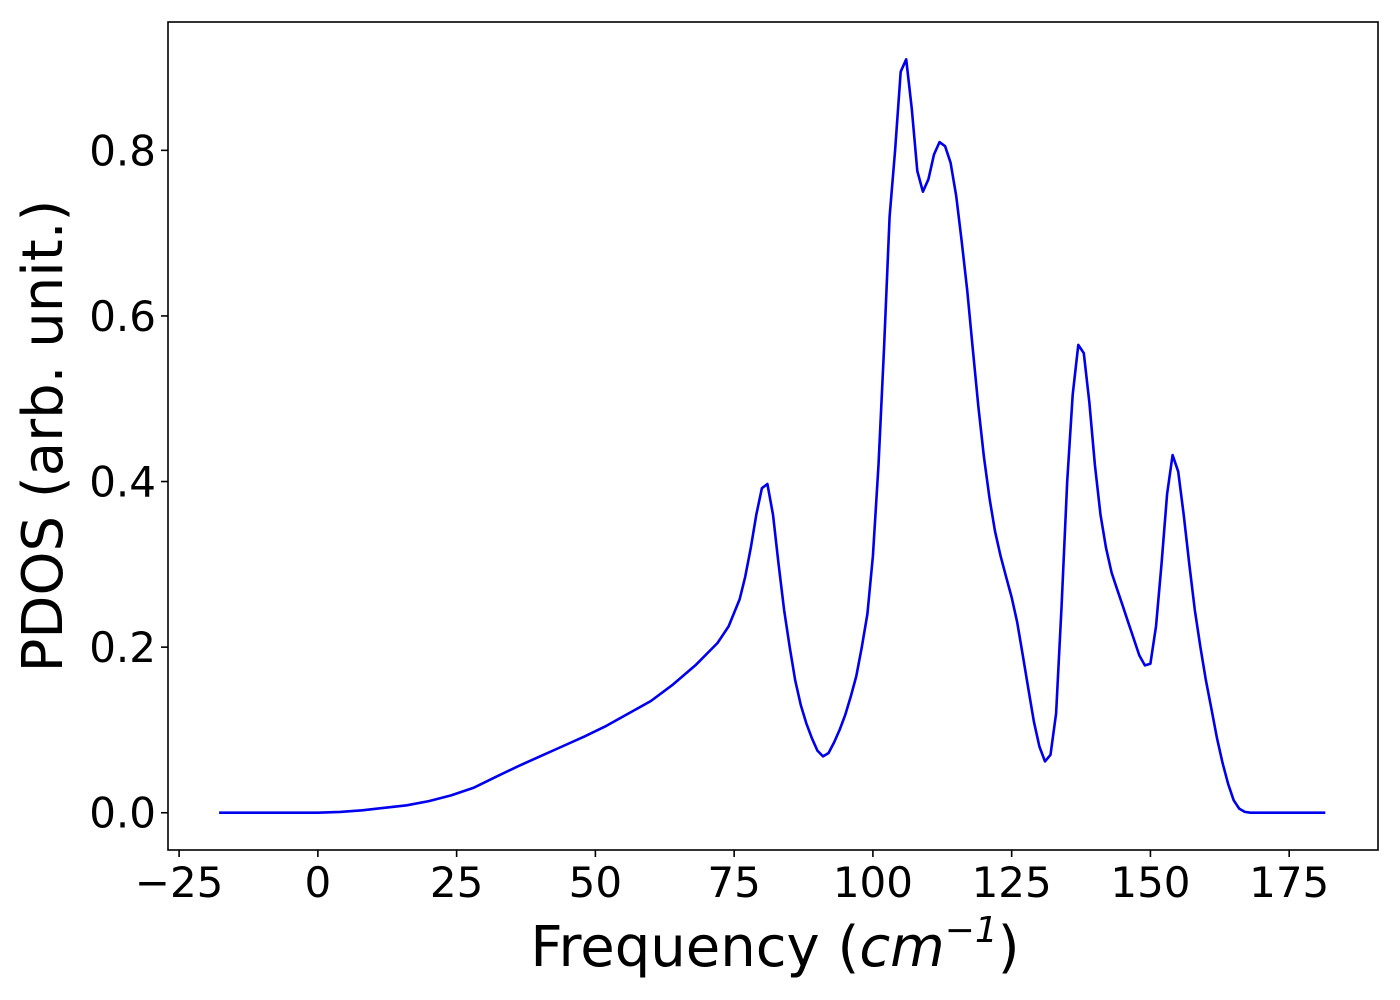  I want to click on y-axis-title: PDOS (arb. unit.), so click(43, 436).